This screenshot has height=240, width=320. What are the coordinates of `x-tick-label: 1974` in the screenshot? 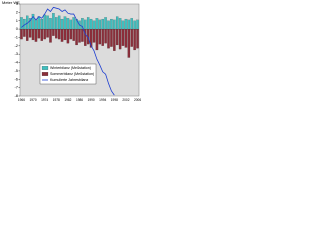 It's located at (44, 100).